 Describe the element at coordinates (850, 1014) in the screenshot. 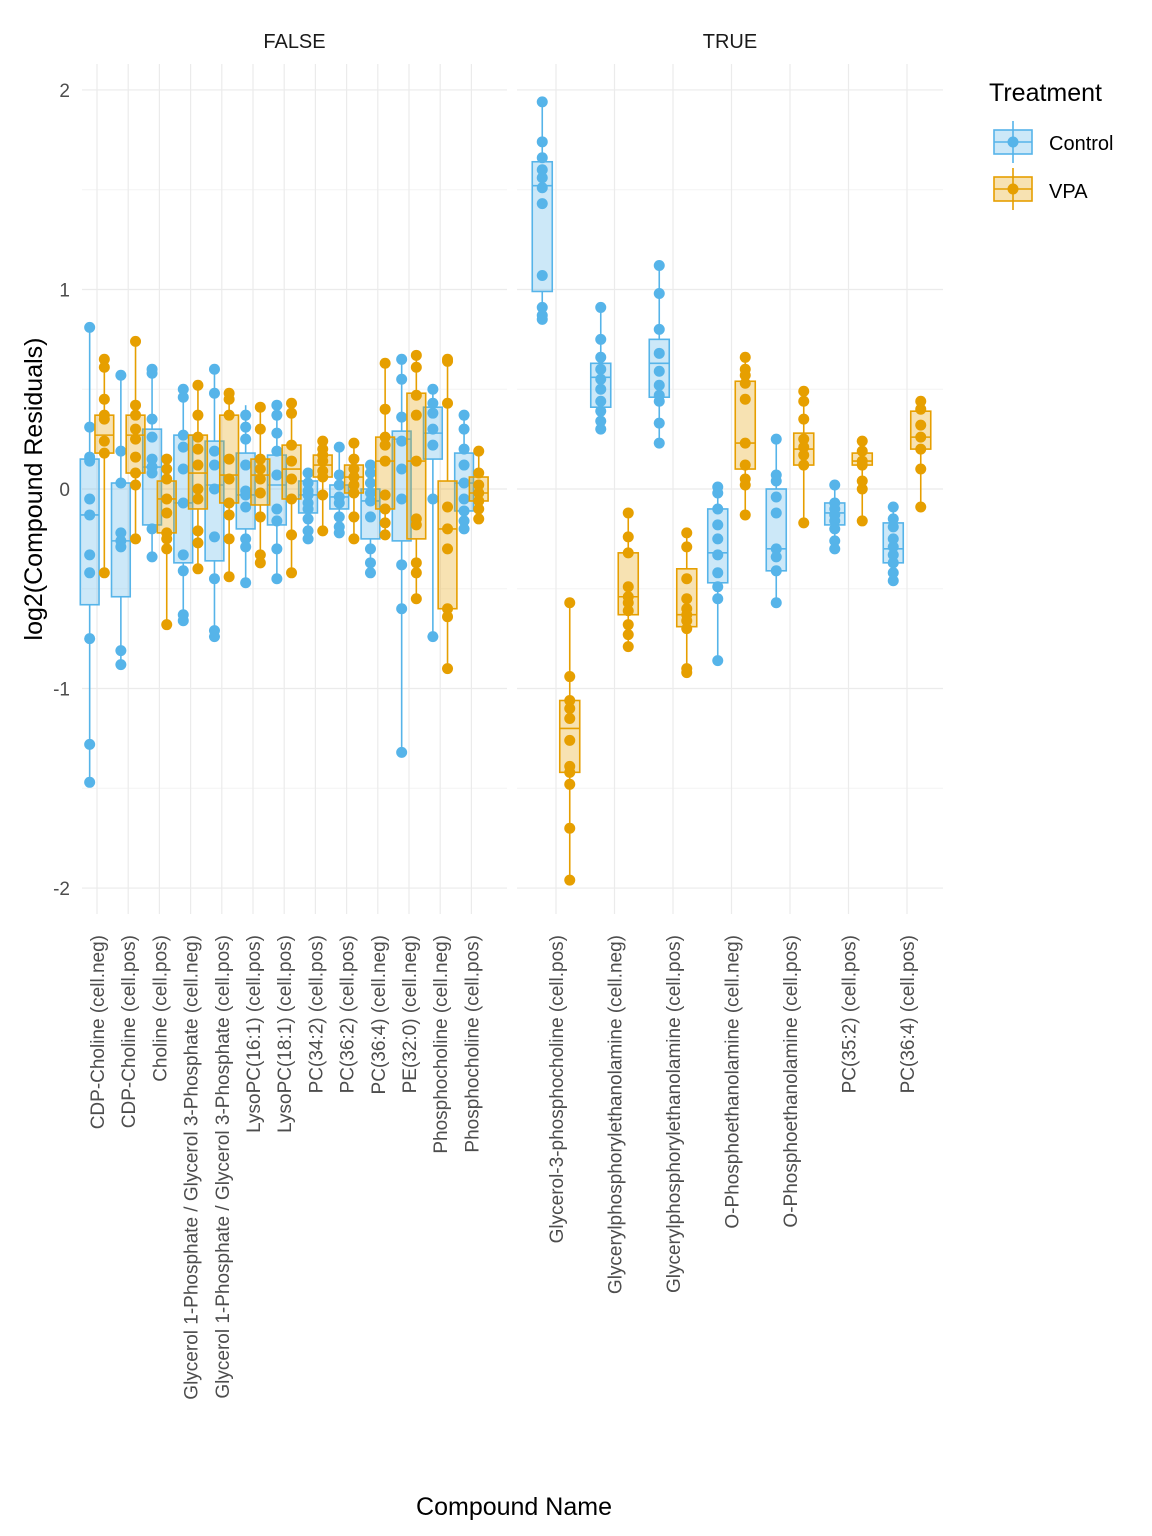

I see `x-tick-label: PC(35:2) (cell.pos)` at that location.